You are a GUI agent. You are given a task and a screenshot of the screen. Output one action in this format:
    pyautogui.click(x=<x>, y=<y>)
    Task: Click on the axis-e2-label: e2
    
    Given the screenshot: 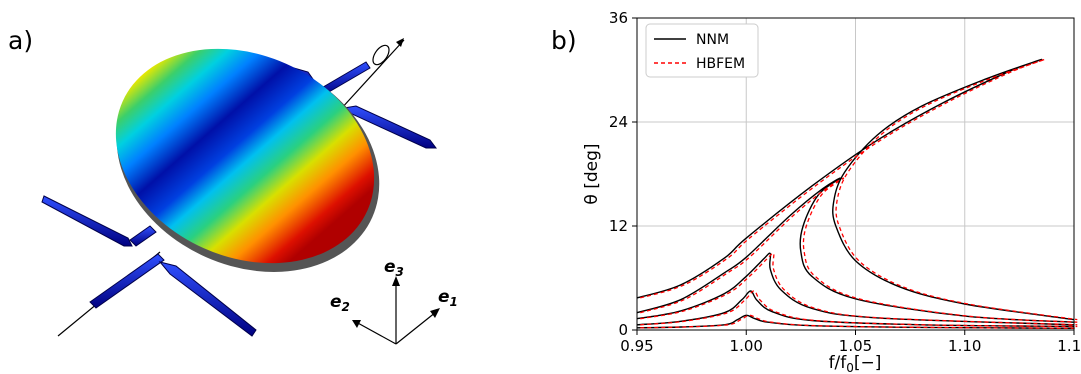 What is the action you would take?
    pyautogui.click(x=340, y=303)
    